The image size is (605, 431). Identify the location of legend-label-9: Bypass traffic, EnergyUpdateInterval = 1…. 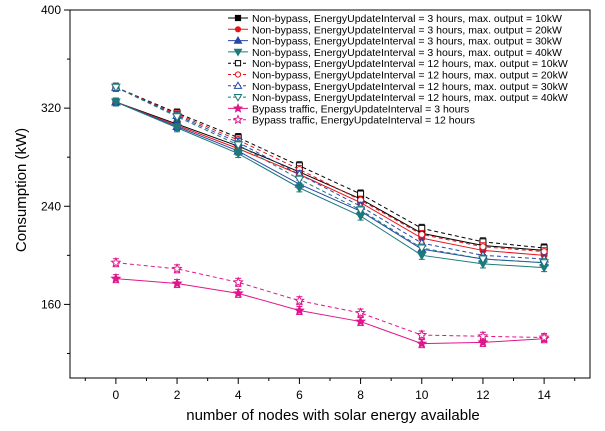
(363, 121).